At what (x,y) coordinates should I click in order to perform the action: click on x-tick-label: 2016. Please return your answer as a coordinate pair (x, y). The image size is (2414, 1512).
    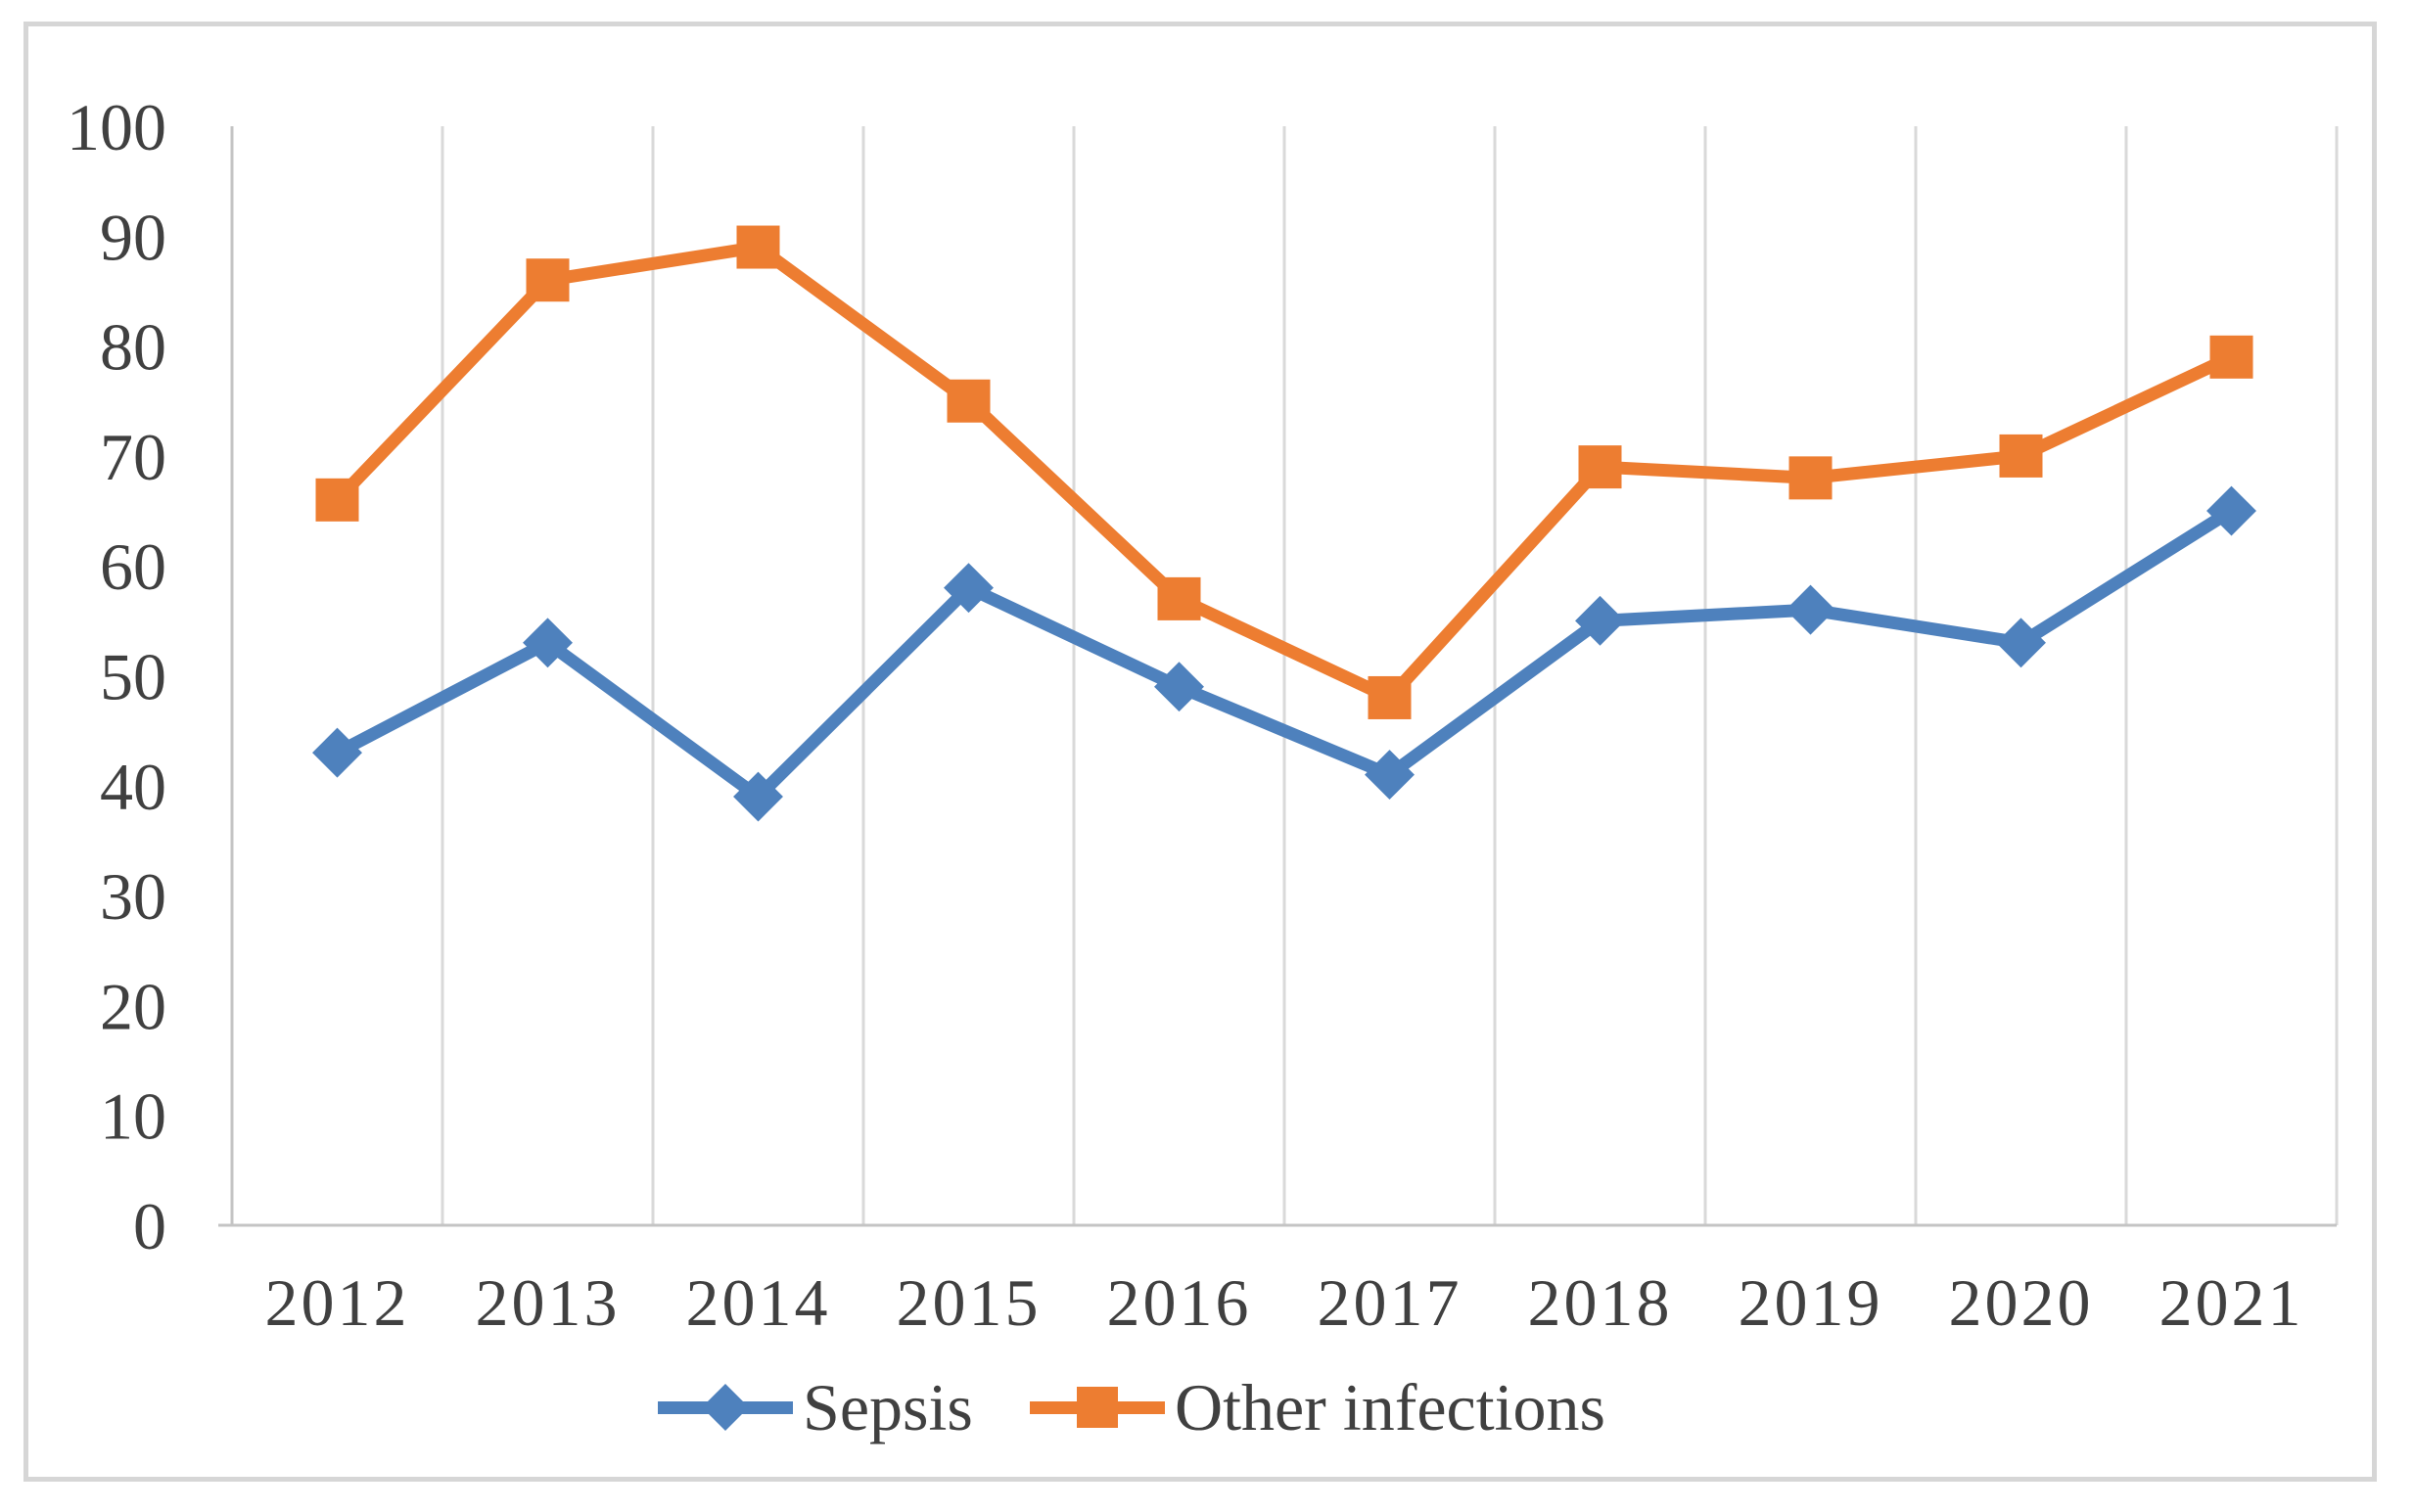
    Looking at the image, I should click on (1179, 1302).